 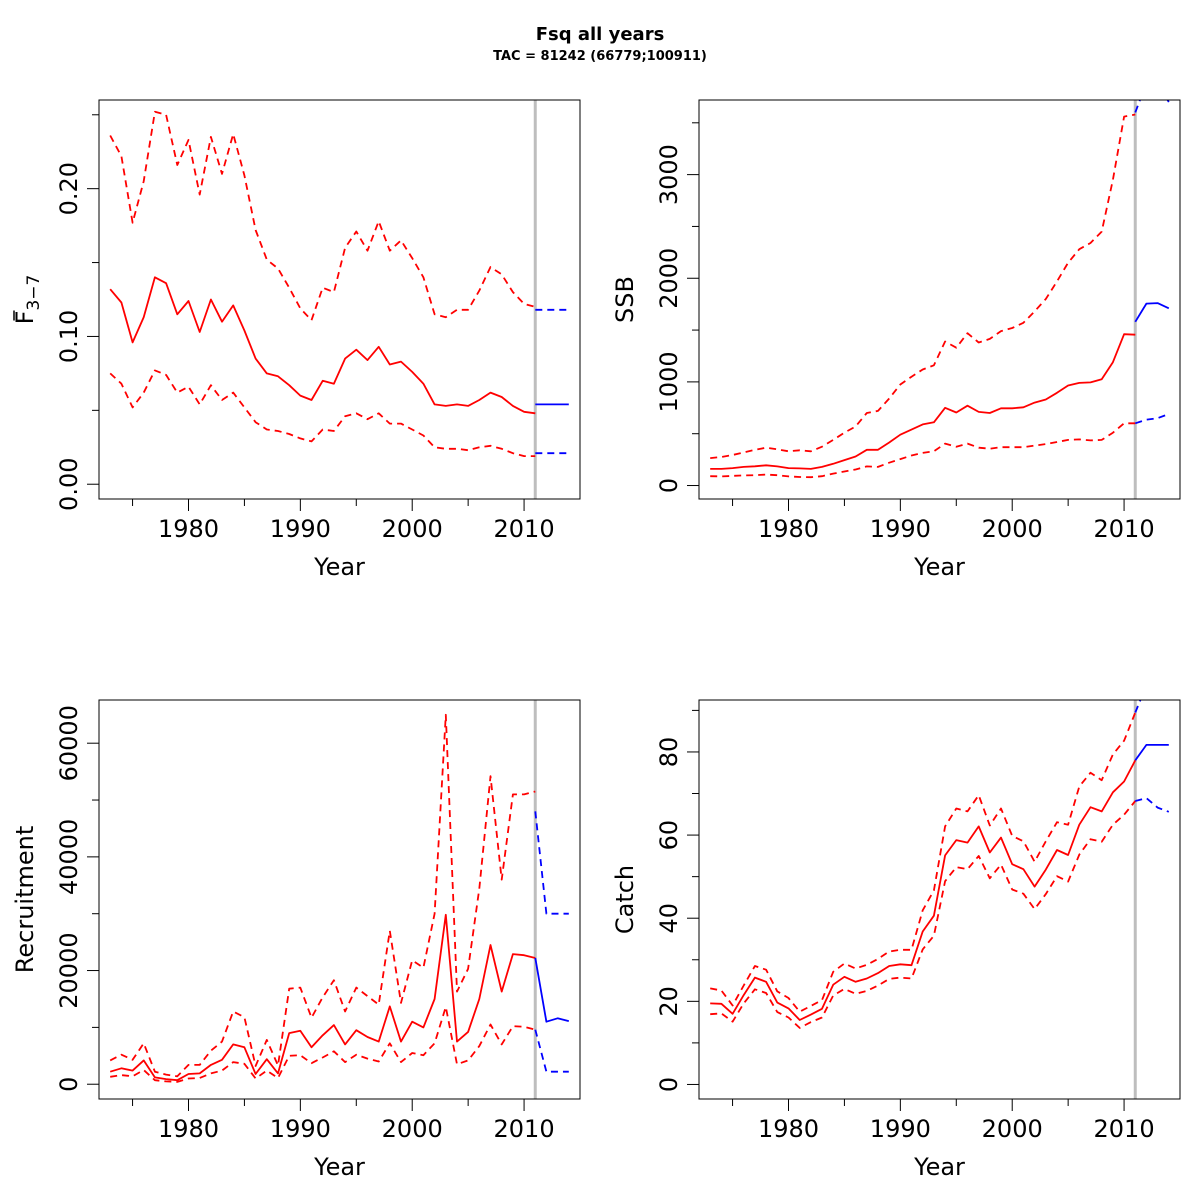 I want to click on y-tick-label: 0.20, so click(x=69, y=188).